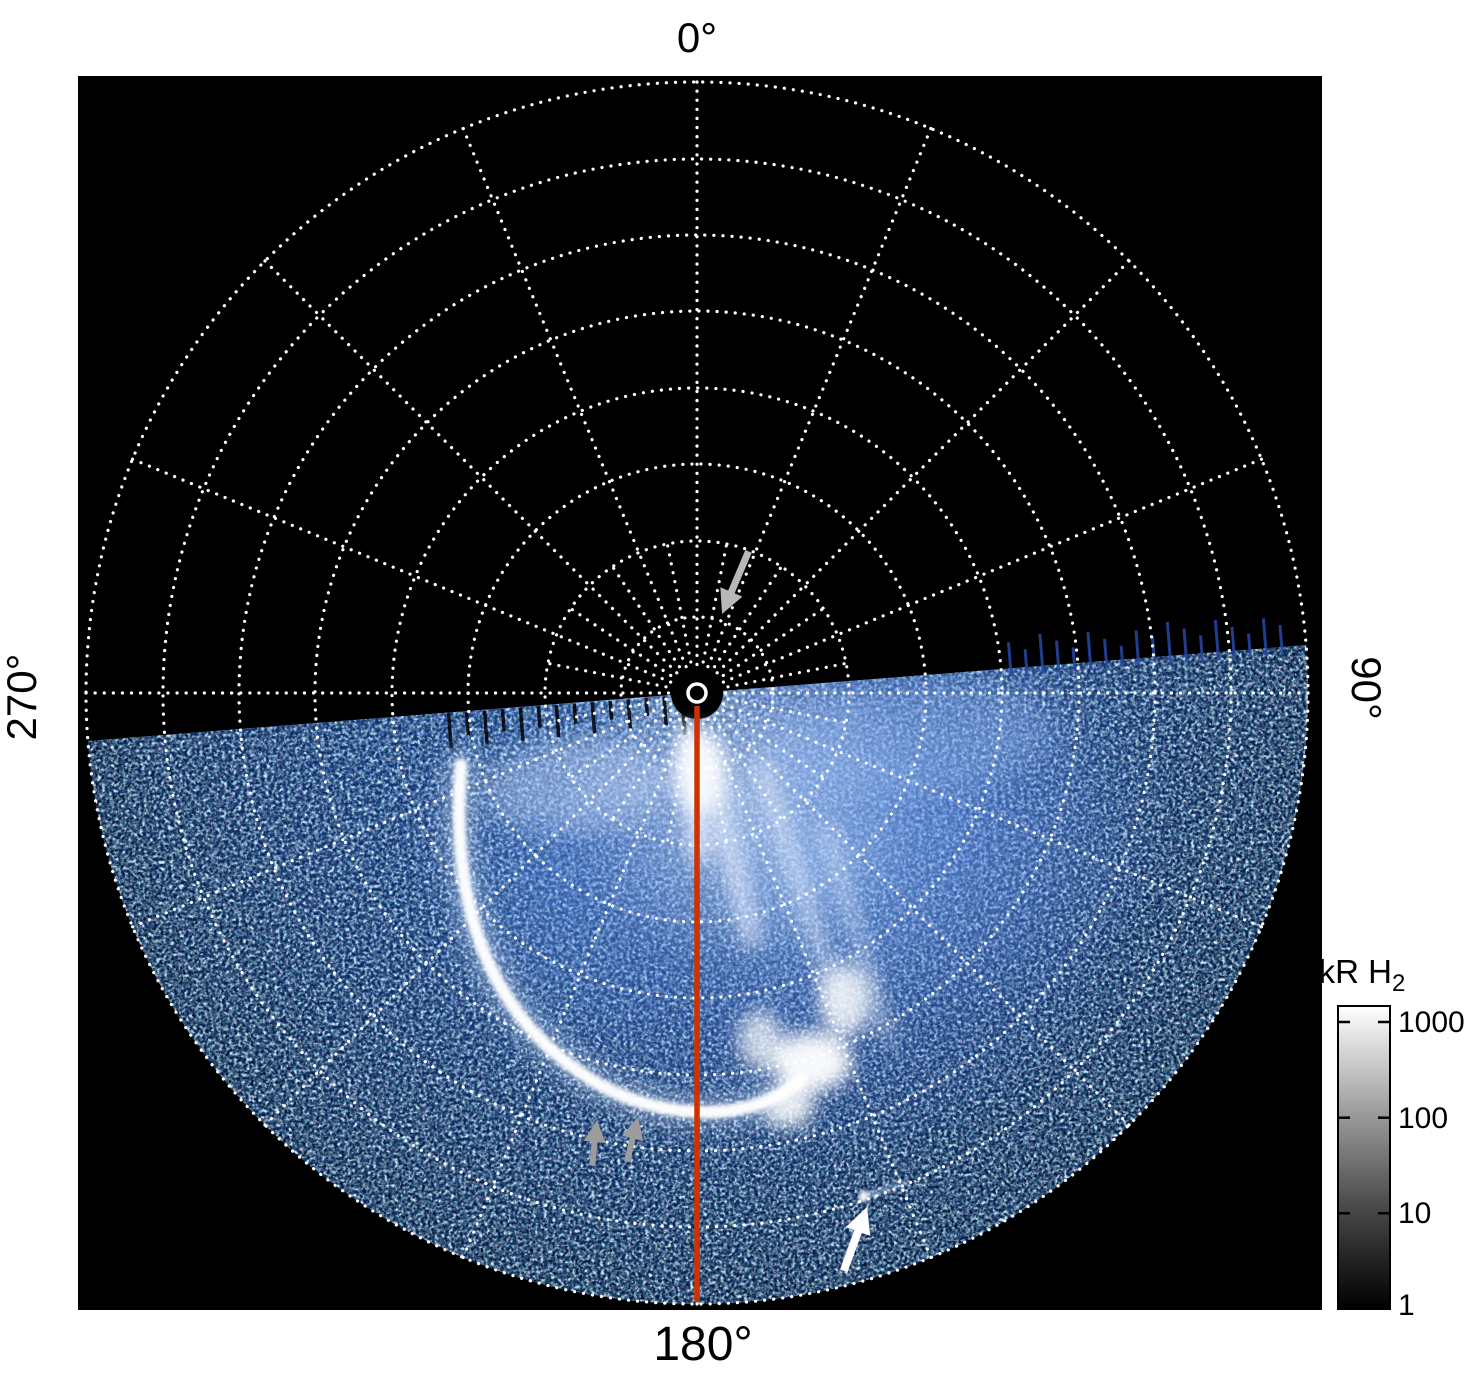 This screenshot has width=1481, height=1386. I want to click on white-arrow, so click(855, 1240).